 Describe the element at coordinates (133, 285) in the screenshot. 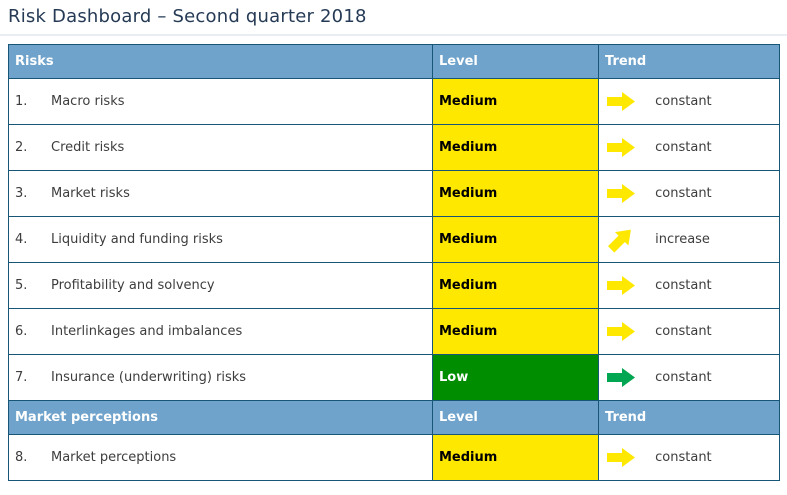

I see `risk-name: Profitability and solvency` at that location.